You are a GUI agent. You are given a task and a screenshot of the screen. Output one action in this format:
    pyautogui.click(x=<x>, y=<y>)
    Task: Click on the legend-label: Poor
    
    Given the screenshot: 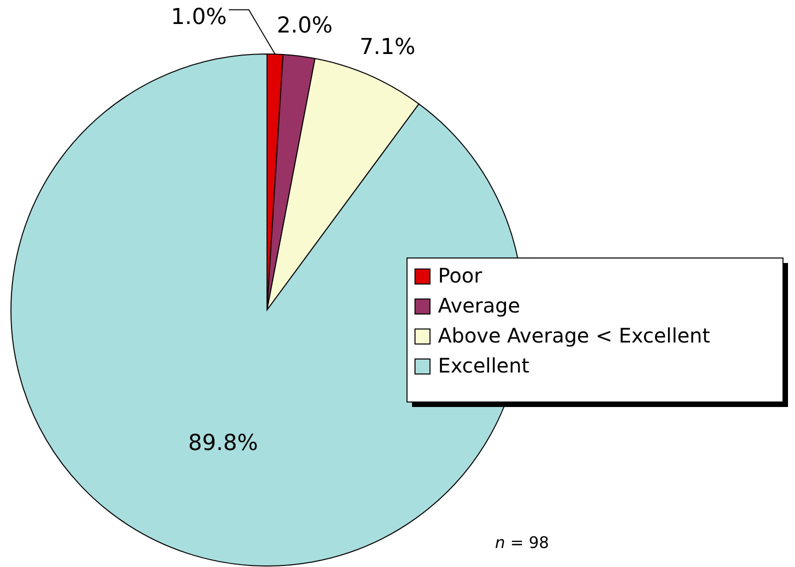 What is the action you would take?
    pyautogui.click(x=460, y=275)
    